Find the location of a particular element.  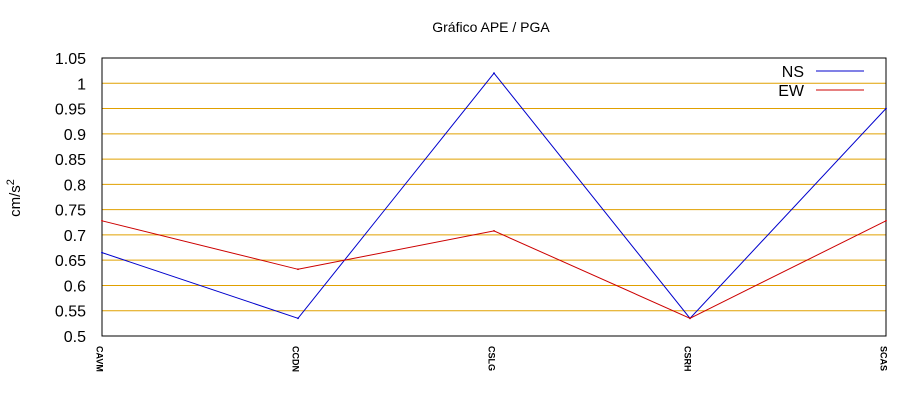

y-tick-label: 0.95 is located at coordinates (70, 110).